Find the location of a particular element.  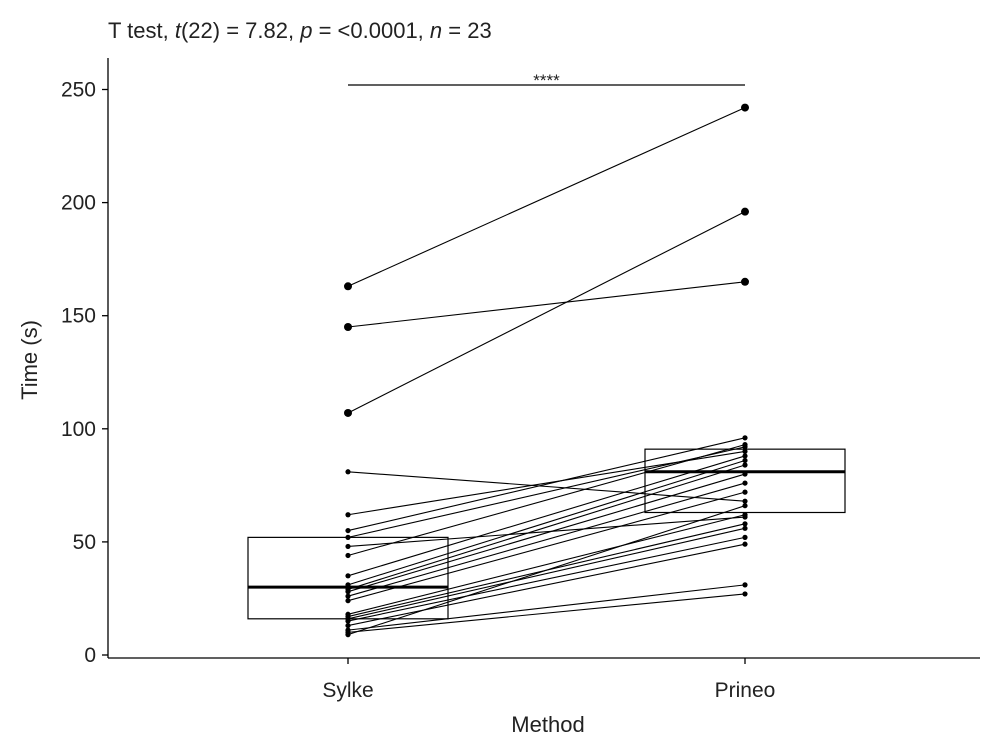

y-tick-label-250: 250 is located at coordinates (78, 90).